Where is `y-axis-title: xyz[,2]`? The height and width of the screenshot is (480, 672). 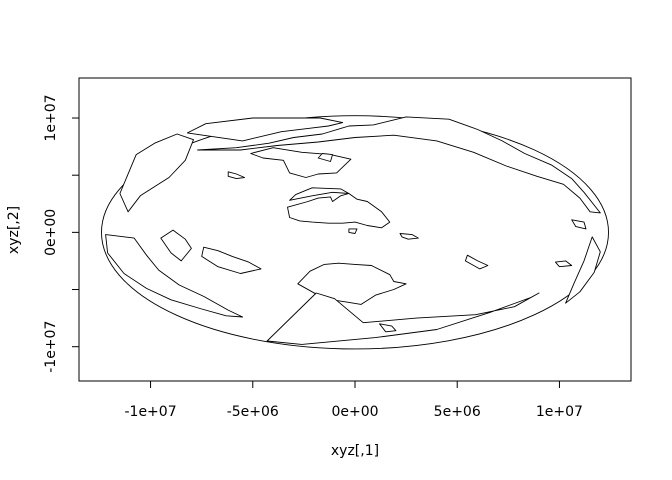
y-axis-title: xyz[,2] is located at coordinates (14, 230).